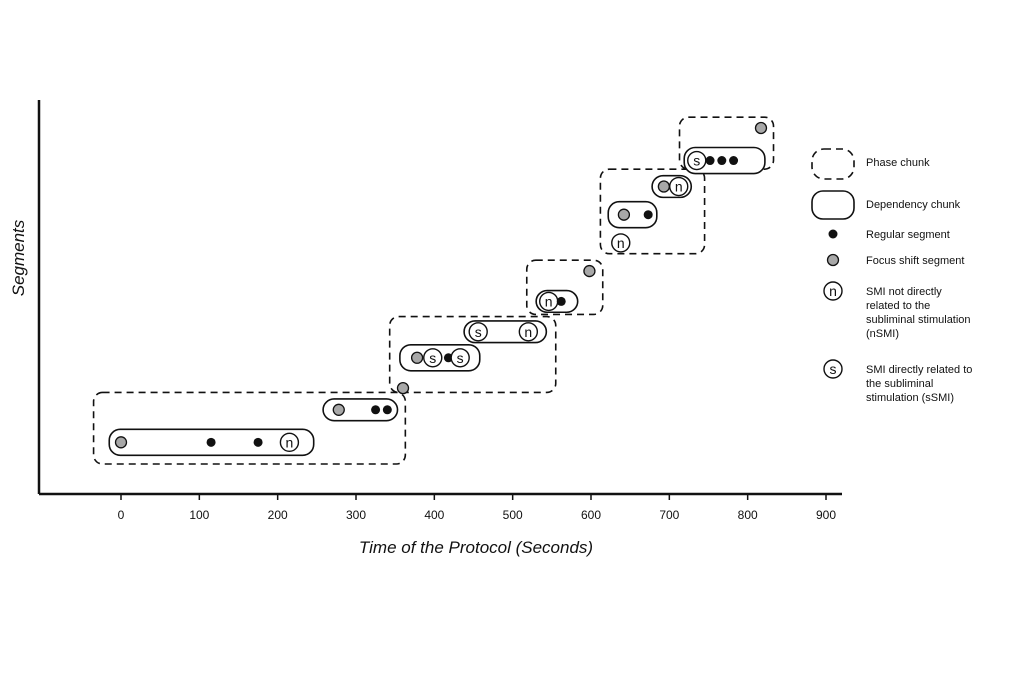  I want to click on legend-label-line: SMI not directly, so click(904, 292).